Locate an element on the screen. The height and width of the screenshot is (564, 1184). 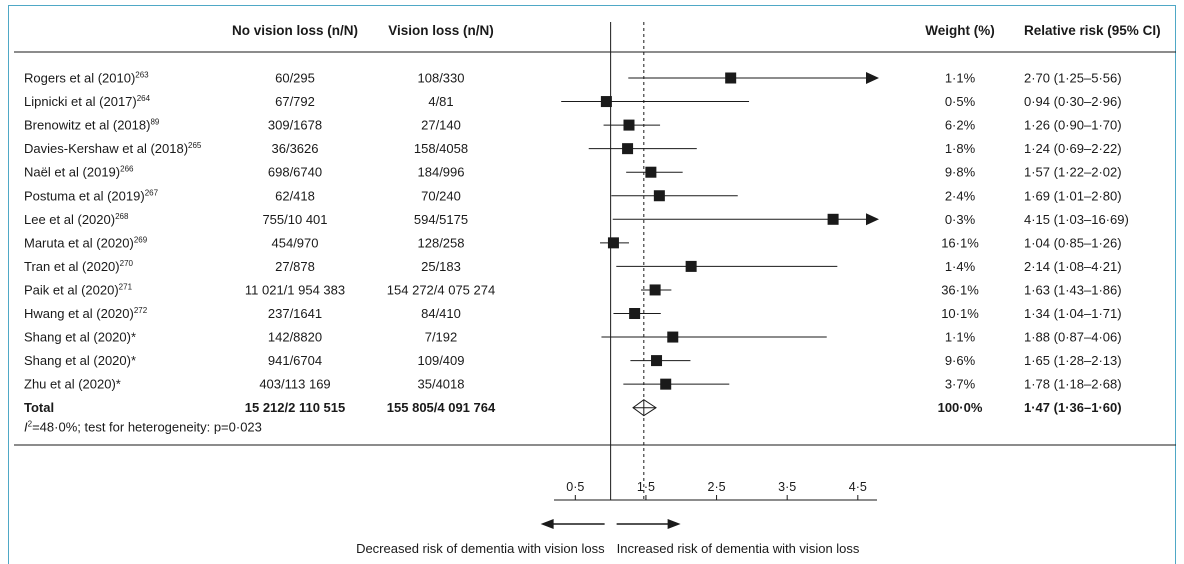
study-name: Tran et al (2020)270 is located at coordinates (79, 266).